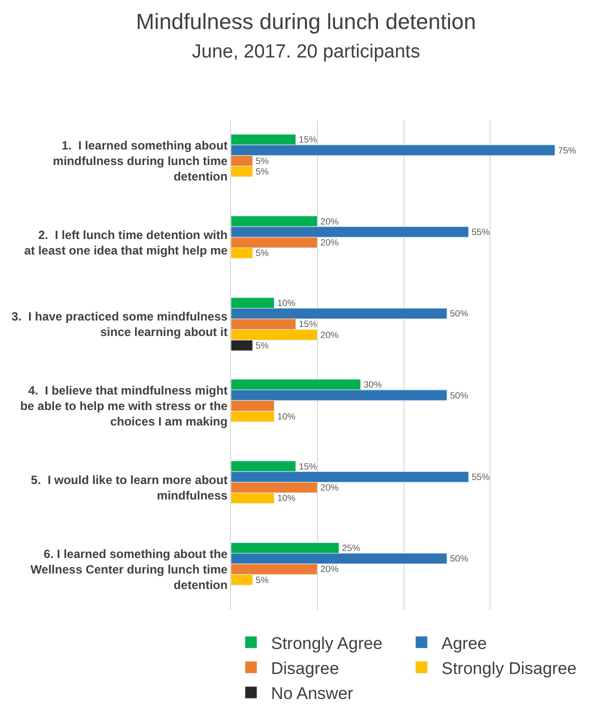  Describe the element at coordinates (312, 694) in the screenshot. I see `legend-label: No Answer` at that location.